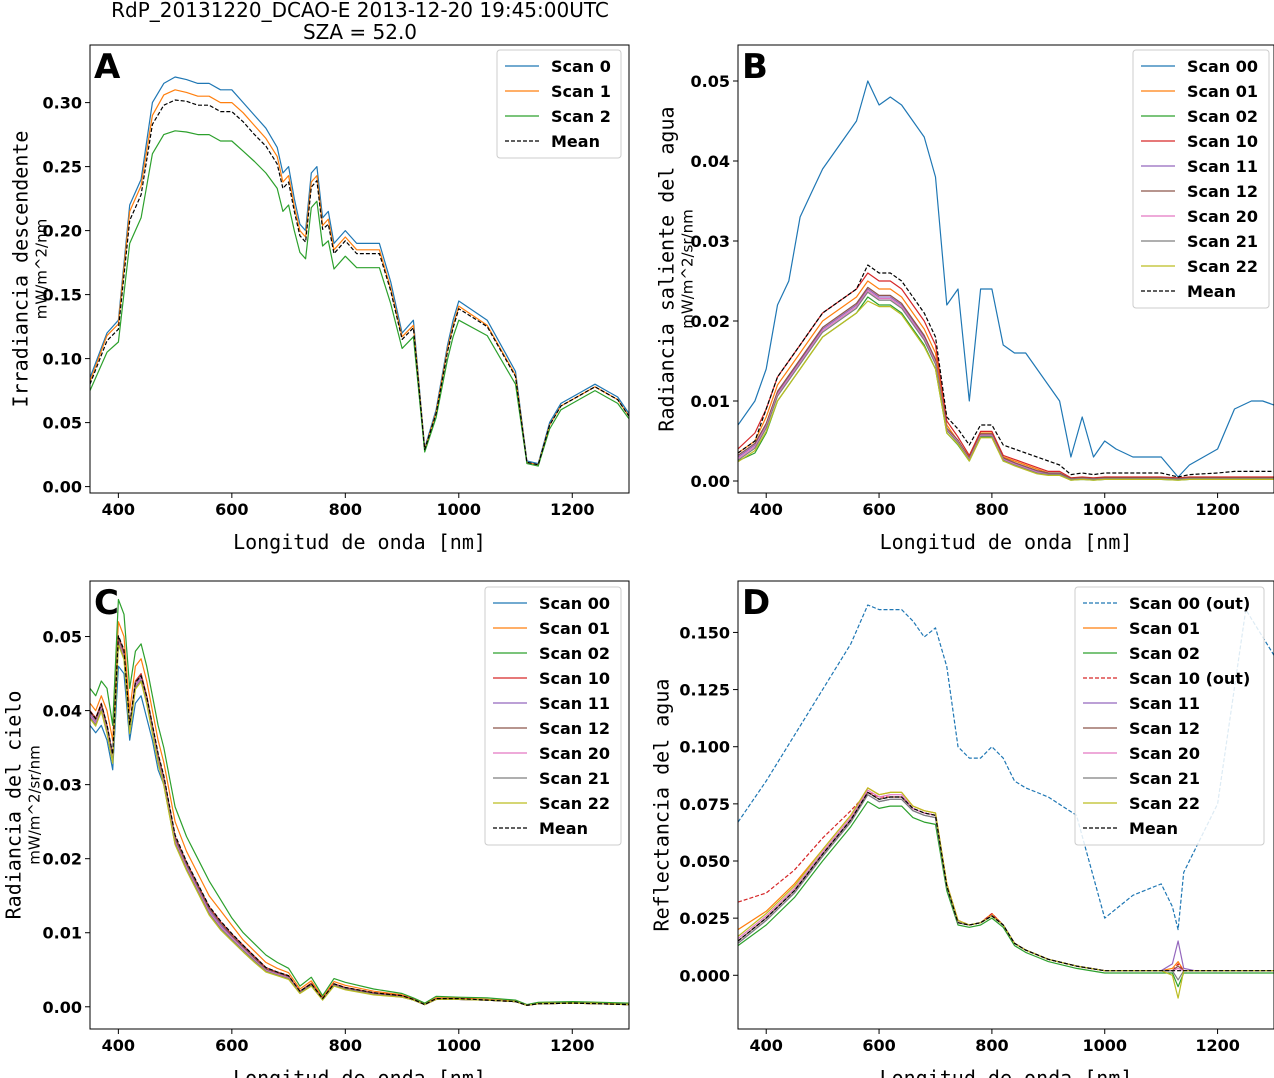  What do you see at coordinates (581, 66) in the screenshot?
I see `legend-entry: Scan 0` at bounding box center [581, 66].